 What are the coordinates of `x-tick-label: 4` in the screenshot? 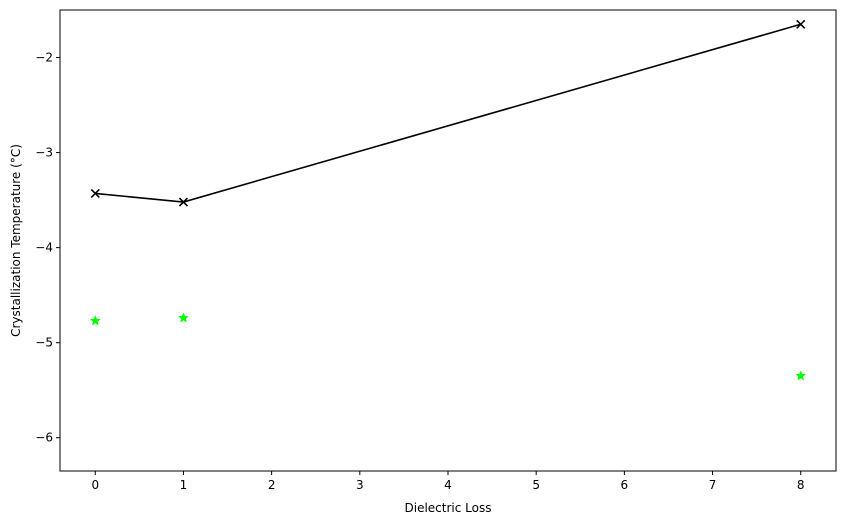 It's located at (448, 485).